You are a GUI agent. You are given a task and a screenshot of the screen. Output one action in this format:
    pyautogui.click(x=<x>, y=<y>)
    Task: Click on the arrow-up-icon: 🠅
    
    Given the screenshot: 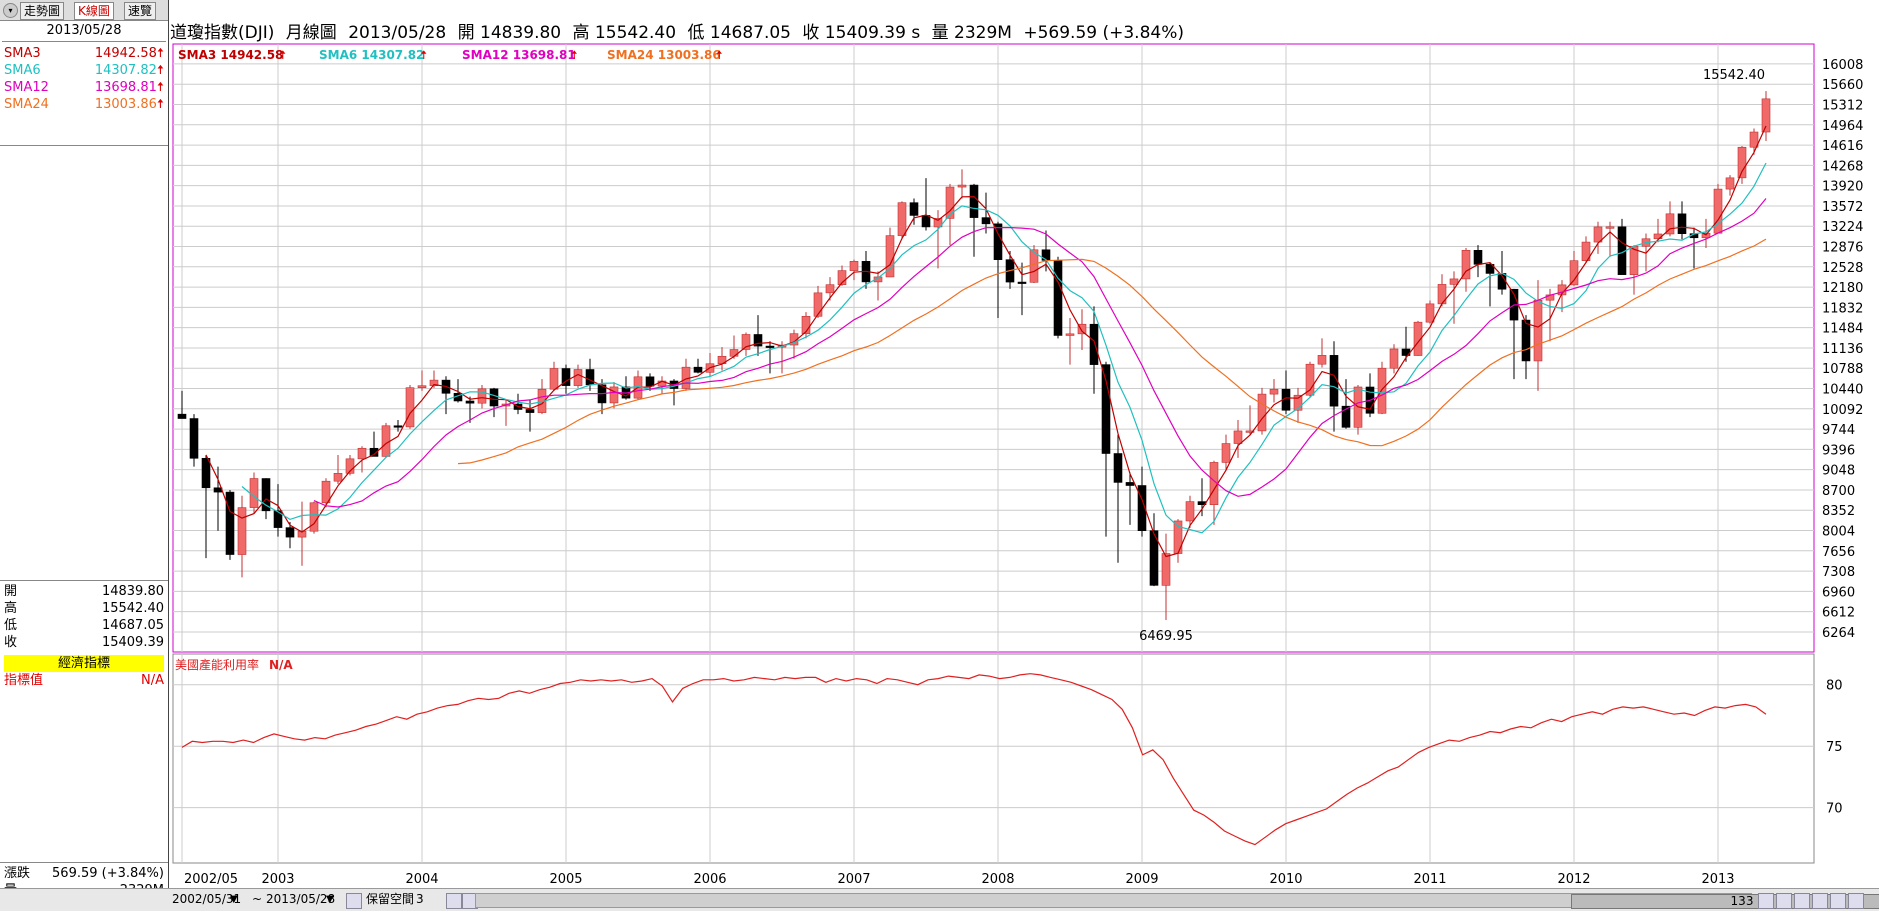 What is the action you would take?
    pyautogui.click(x=160, y=104)
    